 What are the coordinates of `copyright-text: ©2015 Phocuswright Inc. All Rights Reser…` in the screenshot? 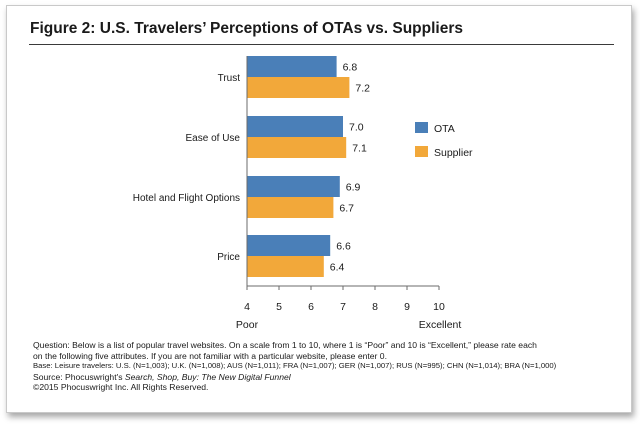 It's located at (121, 387).